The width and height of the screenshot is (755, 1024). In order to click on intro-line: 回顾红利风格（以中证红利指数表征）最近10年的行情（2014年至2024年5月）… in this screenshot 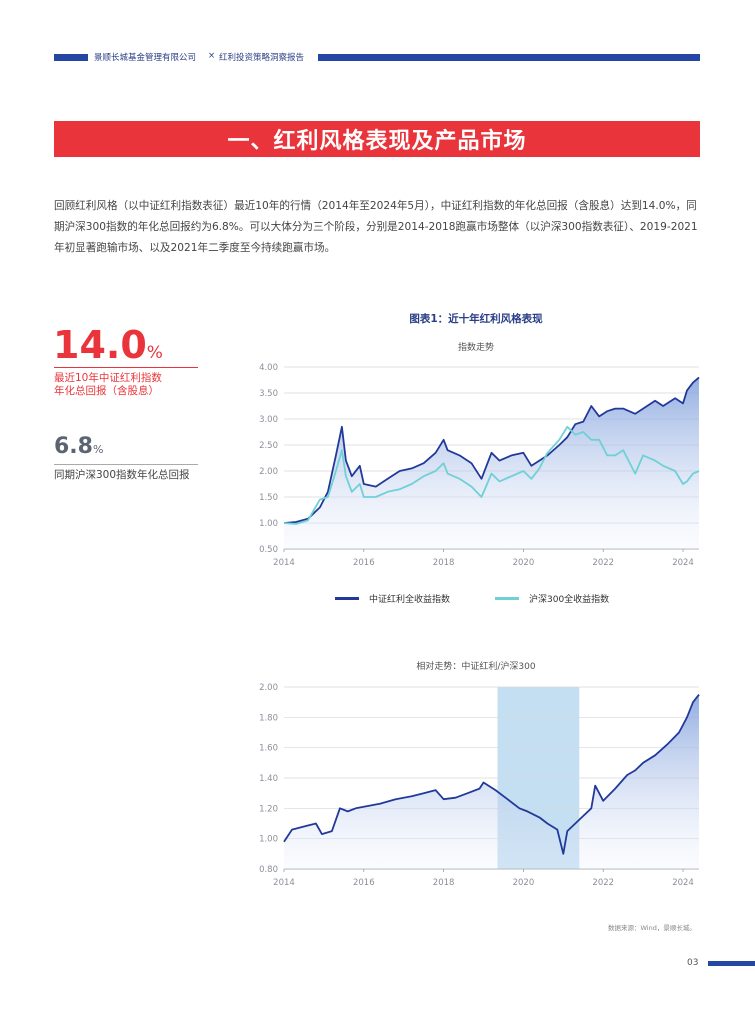, I will do `click(375, 206)`.